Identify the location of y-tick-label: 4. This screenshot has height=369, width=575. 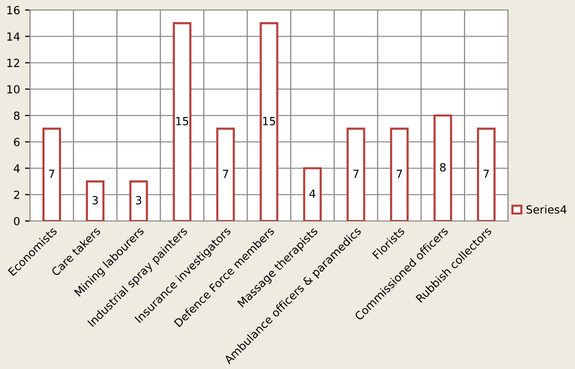
(17, 168).